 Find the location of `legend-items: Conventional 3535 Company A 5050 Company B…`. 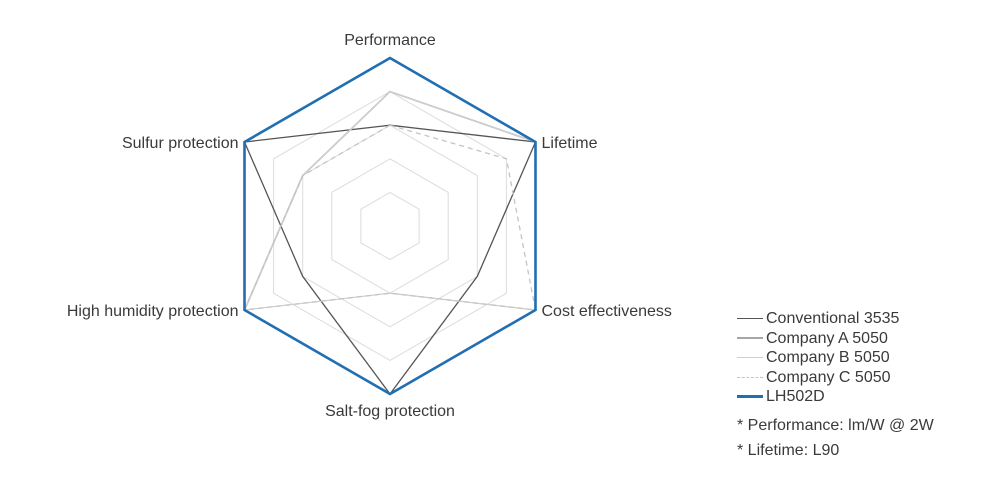

legend-items: Conventional 3535 Company A 5050 Company B… is located at coordinates (864, 358).